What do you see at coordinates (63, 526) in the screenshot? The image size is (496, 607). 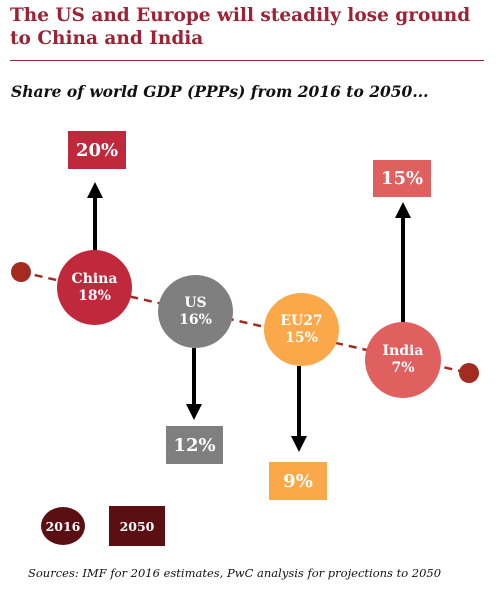 I see `legend-2016-circle: 2016` at bounding box center [63, 526].